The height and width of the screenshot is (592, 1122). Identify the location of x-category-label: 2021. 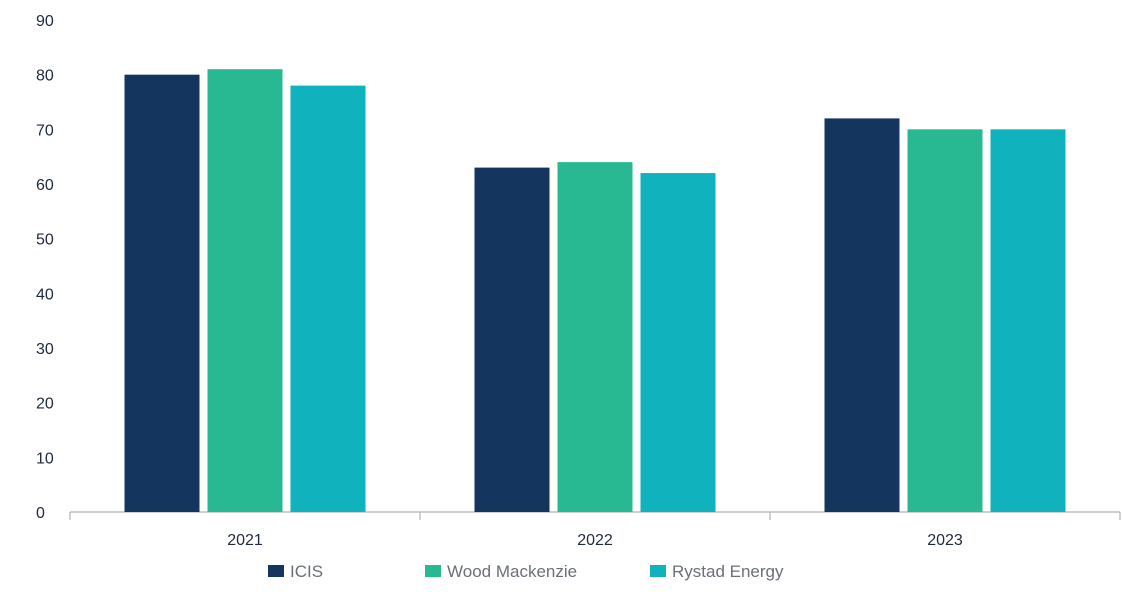
(245, 540).